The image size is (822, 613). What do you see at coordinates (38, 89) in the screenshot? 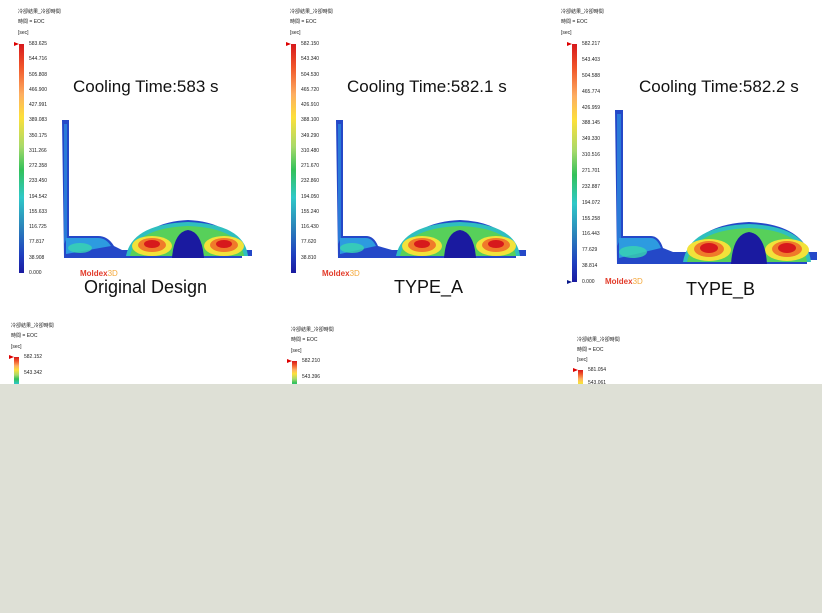
I see `legend-tick: 466.900` at bounding box center [38, 89].